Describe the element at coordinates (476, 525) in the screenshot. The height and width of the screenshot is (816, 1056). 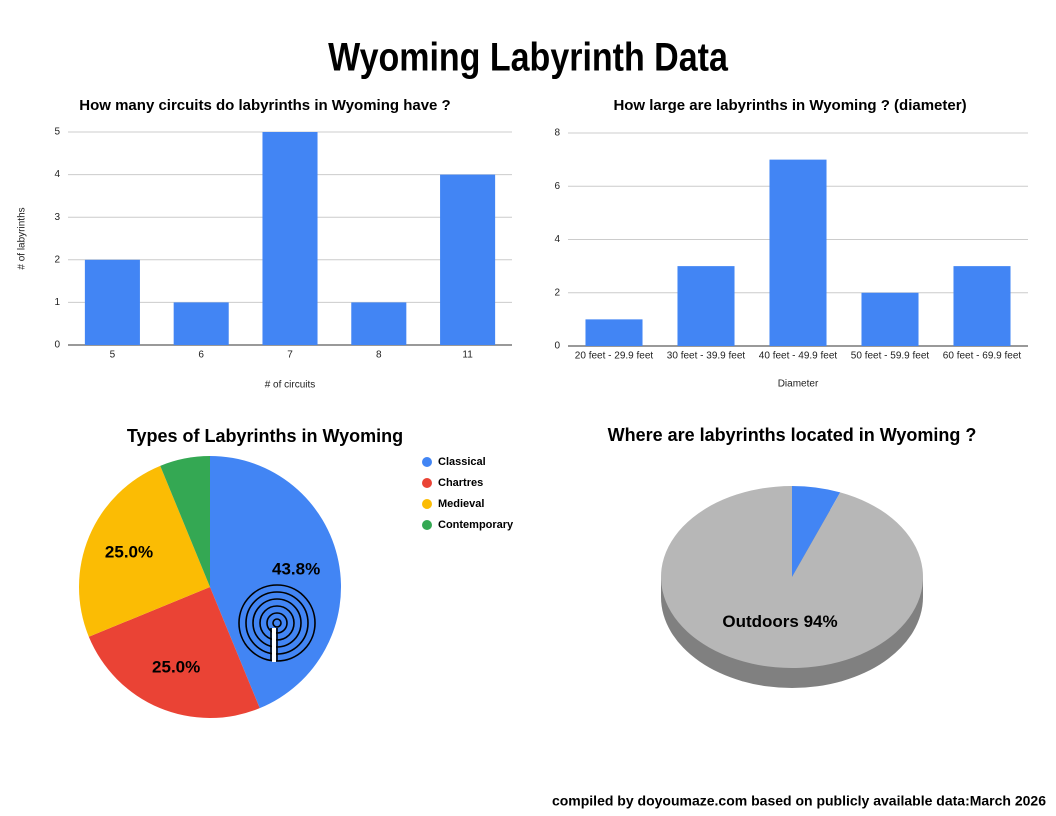
I see `legend-label: Contemporary` at that location.